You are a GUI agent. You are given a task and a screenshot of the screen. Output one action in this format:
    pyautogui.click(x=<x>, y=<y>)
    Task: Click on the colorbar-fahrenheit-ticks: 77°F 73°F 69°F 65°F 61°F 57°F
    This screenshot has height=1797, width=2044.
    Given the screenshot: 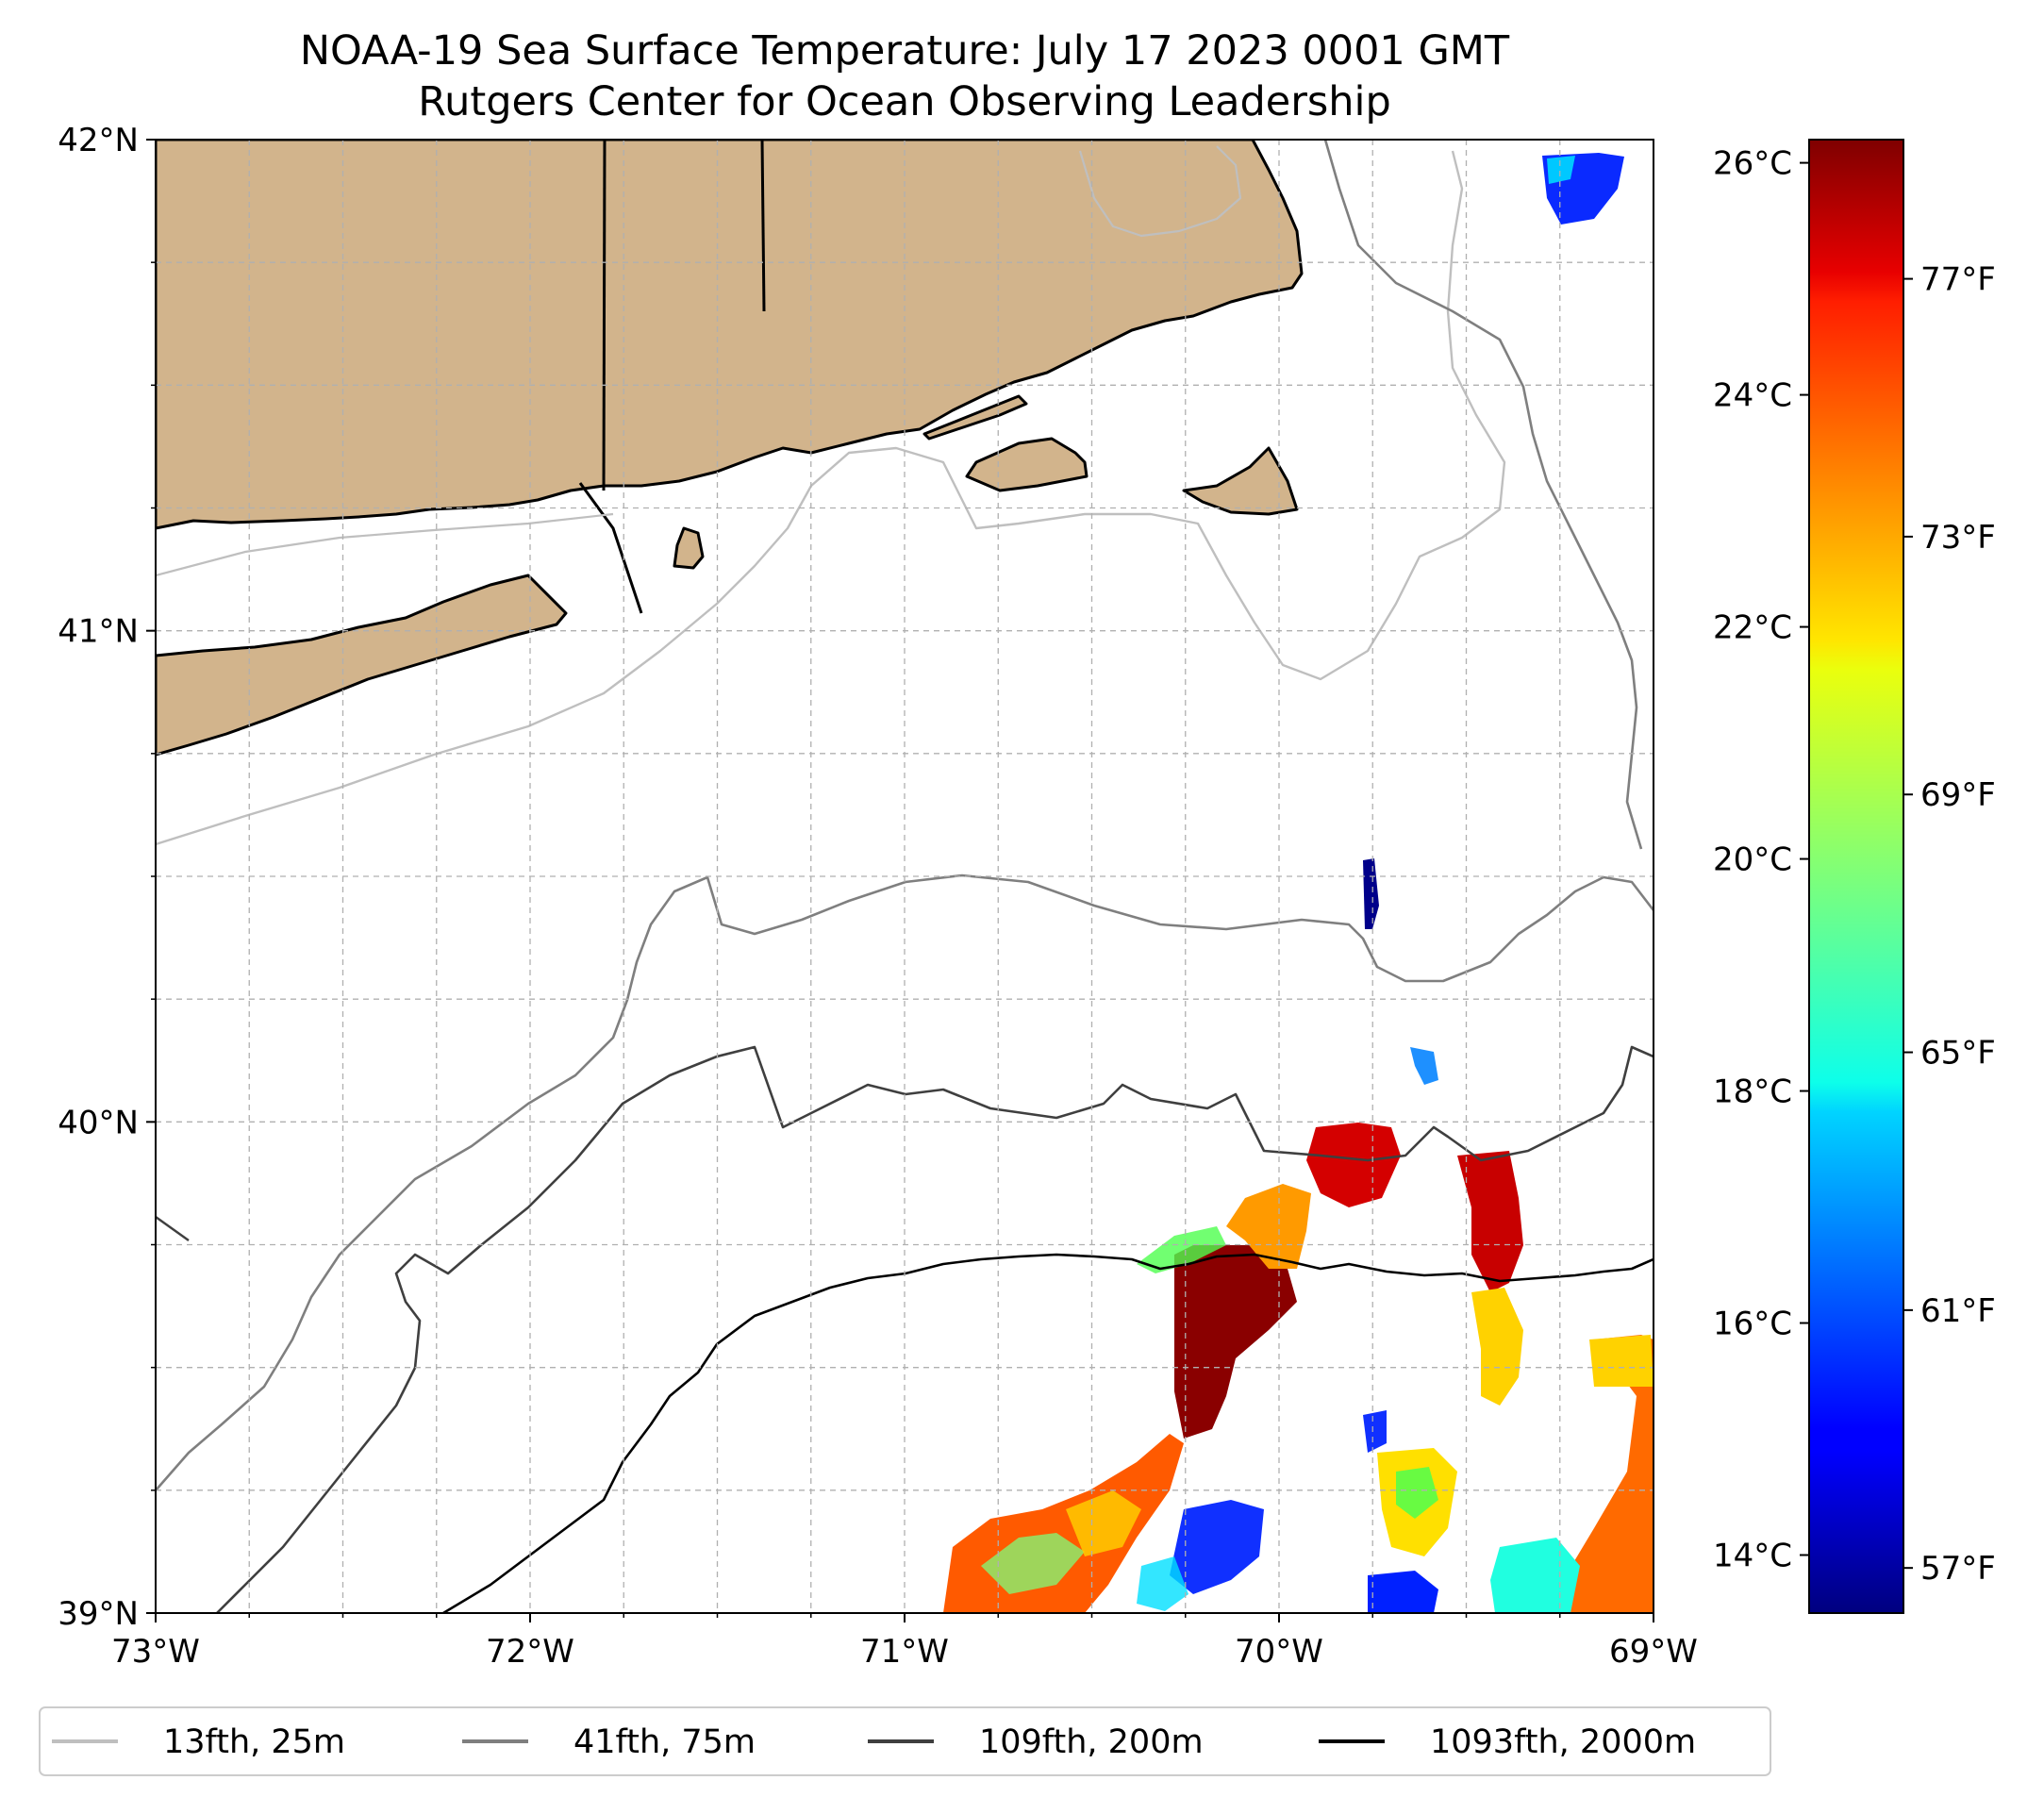 What is the action you would take?
    pyautogui.click(x=1949, y=924)
    